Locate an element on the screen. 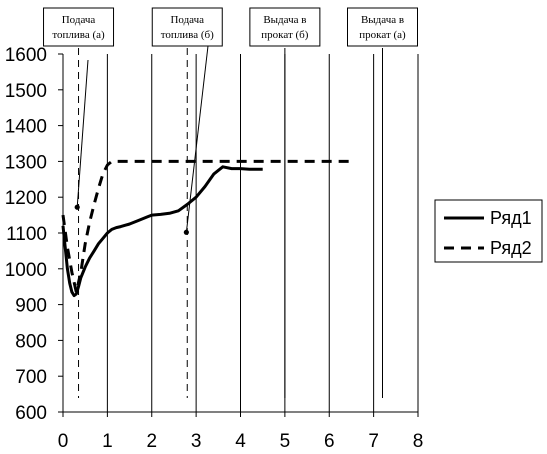 This screenshot has height=454, width=547. annotation-text: прокат (б) is located at coordinates (284, 35).